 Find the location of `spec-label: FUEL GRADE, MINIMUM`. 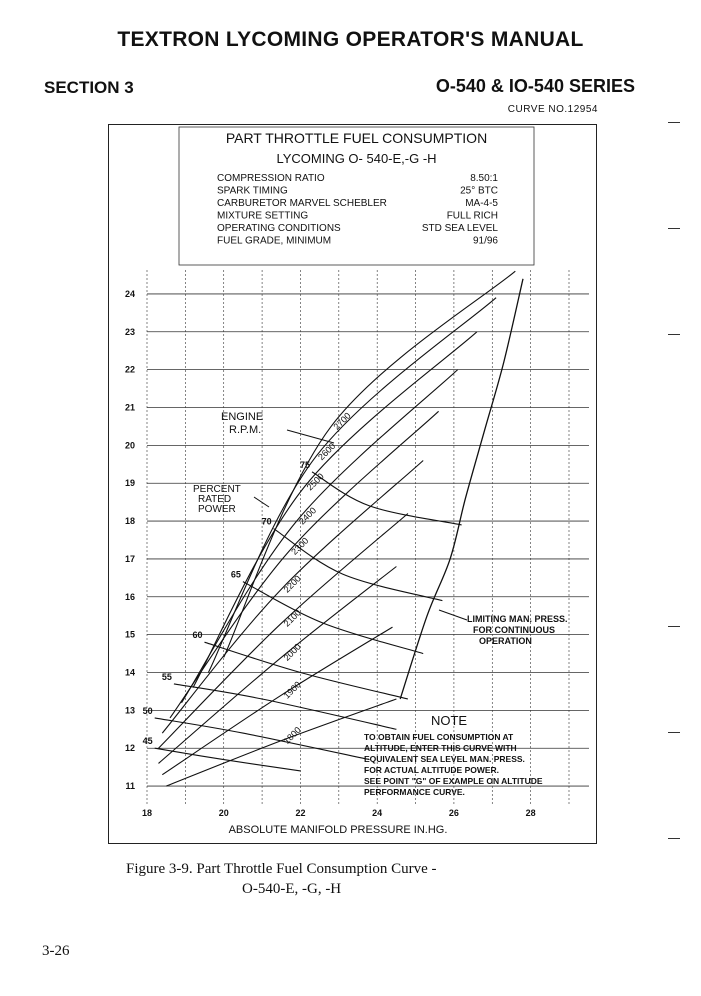

spec-label: FUEL GRADE, MINIMUM is located at coordinates (274, 241).